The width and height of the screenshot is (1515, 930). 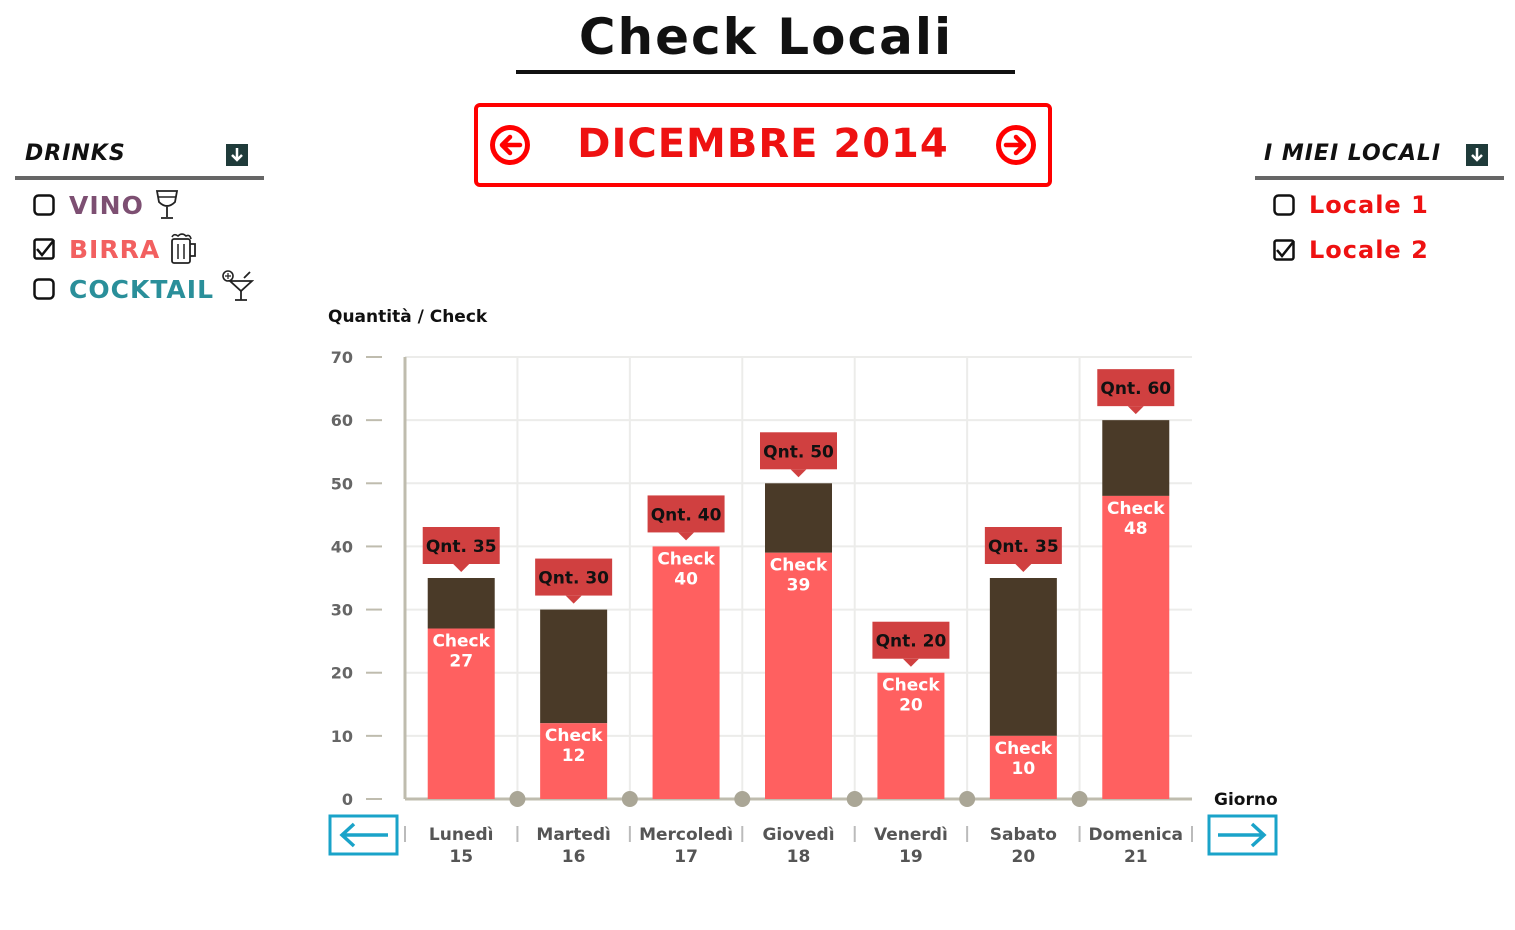 I want to click on x-tick-date: 16, so click(x=574, y=857).